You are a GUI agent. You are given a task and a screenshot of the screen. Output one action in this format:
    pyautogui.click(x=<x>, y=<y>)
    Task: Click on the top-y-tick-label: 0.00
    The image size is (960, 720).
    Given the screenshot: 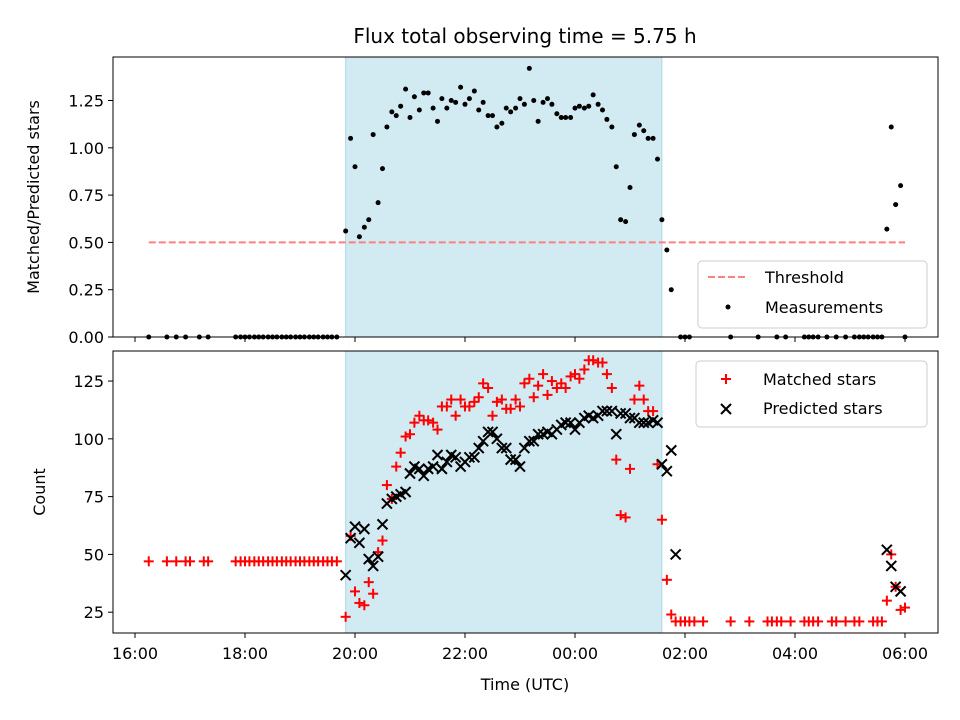 What is the action you would take?
    pyautogui.click(x=86, y=337)
    